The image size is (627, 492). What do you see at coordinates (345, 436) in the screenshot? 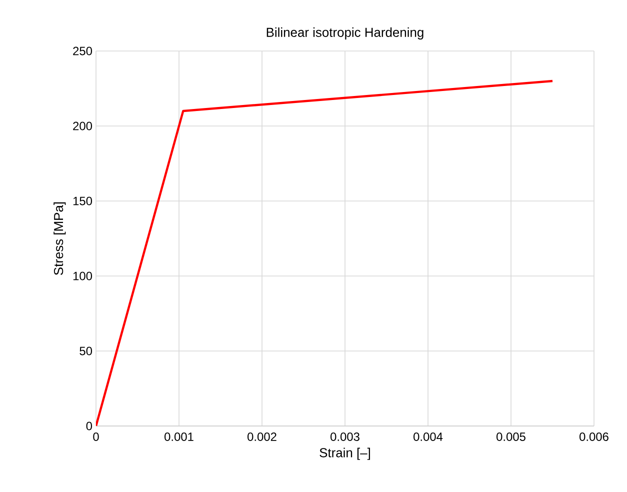
I see `x-tick-label: 0.003` at bounding box center [345, 436].